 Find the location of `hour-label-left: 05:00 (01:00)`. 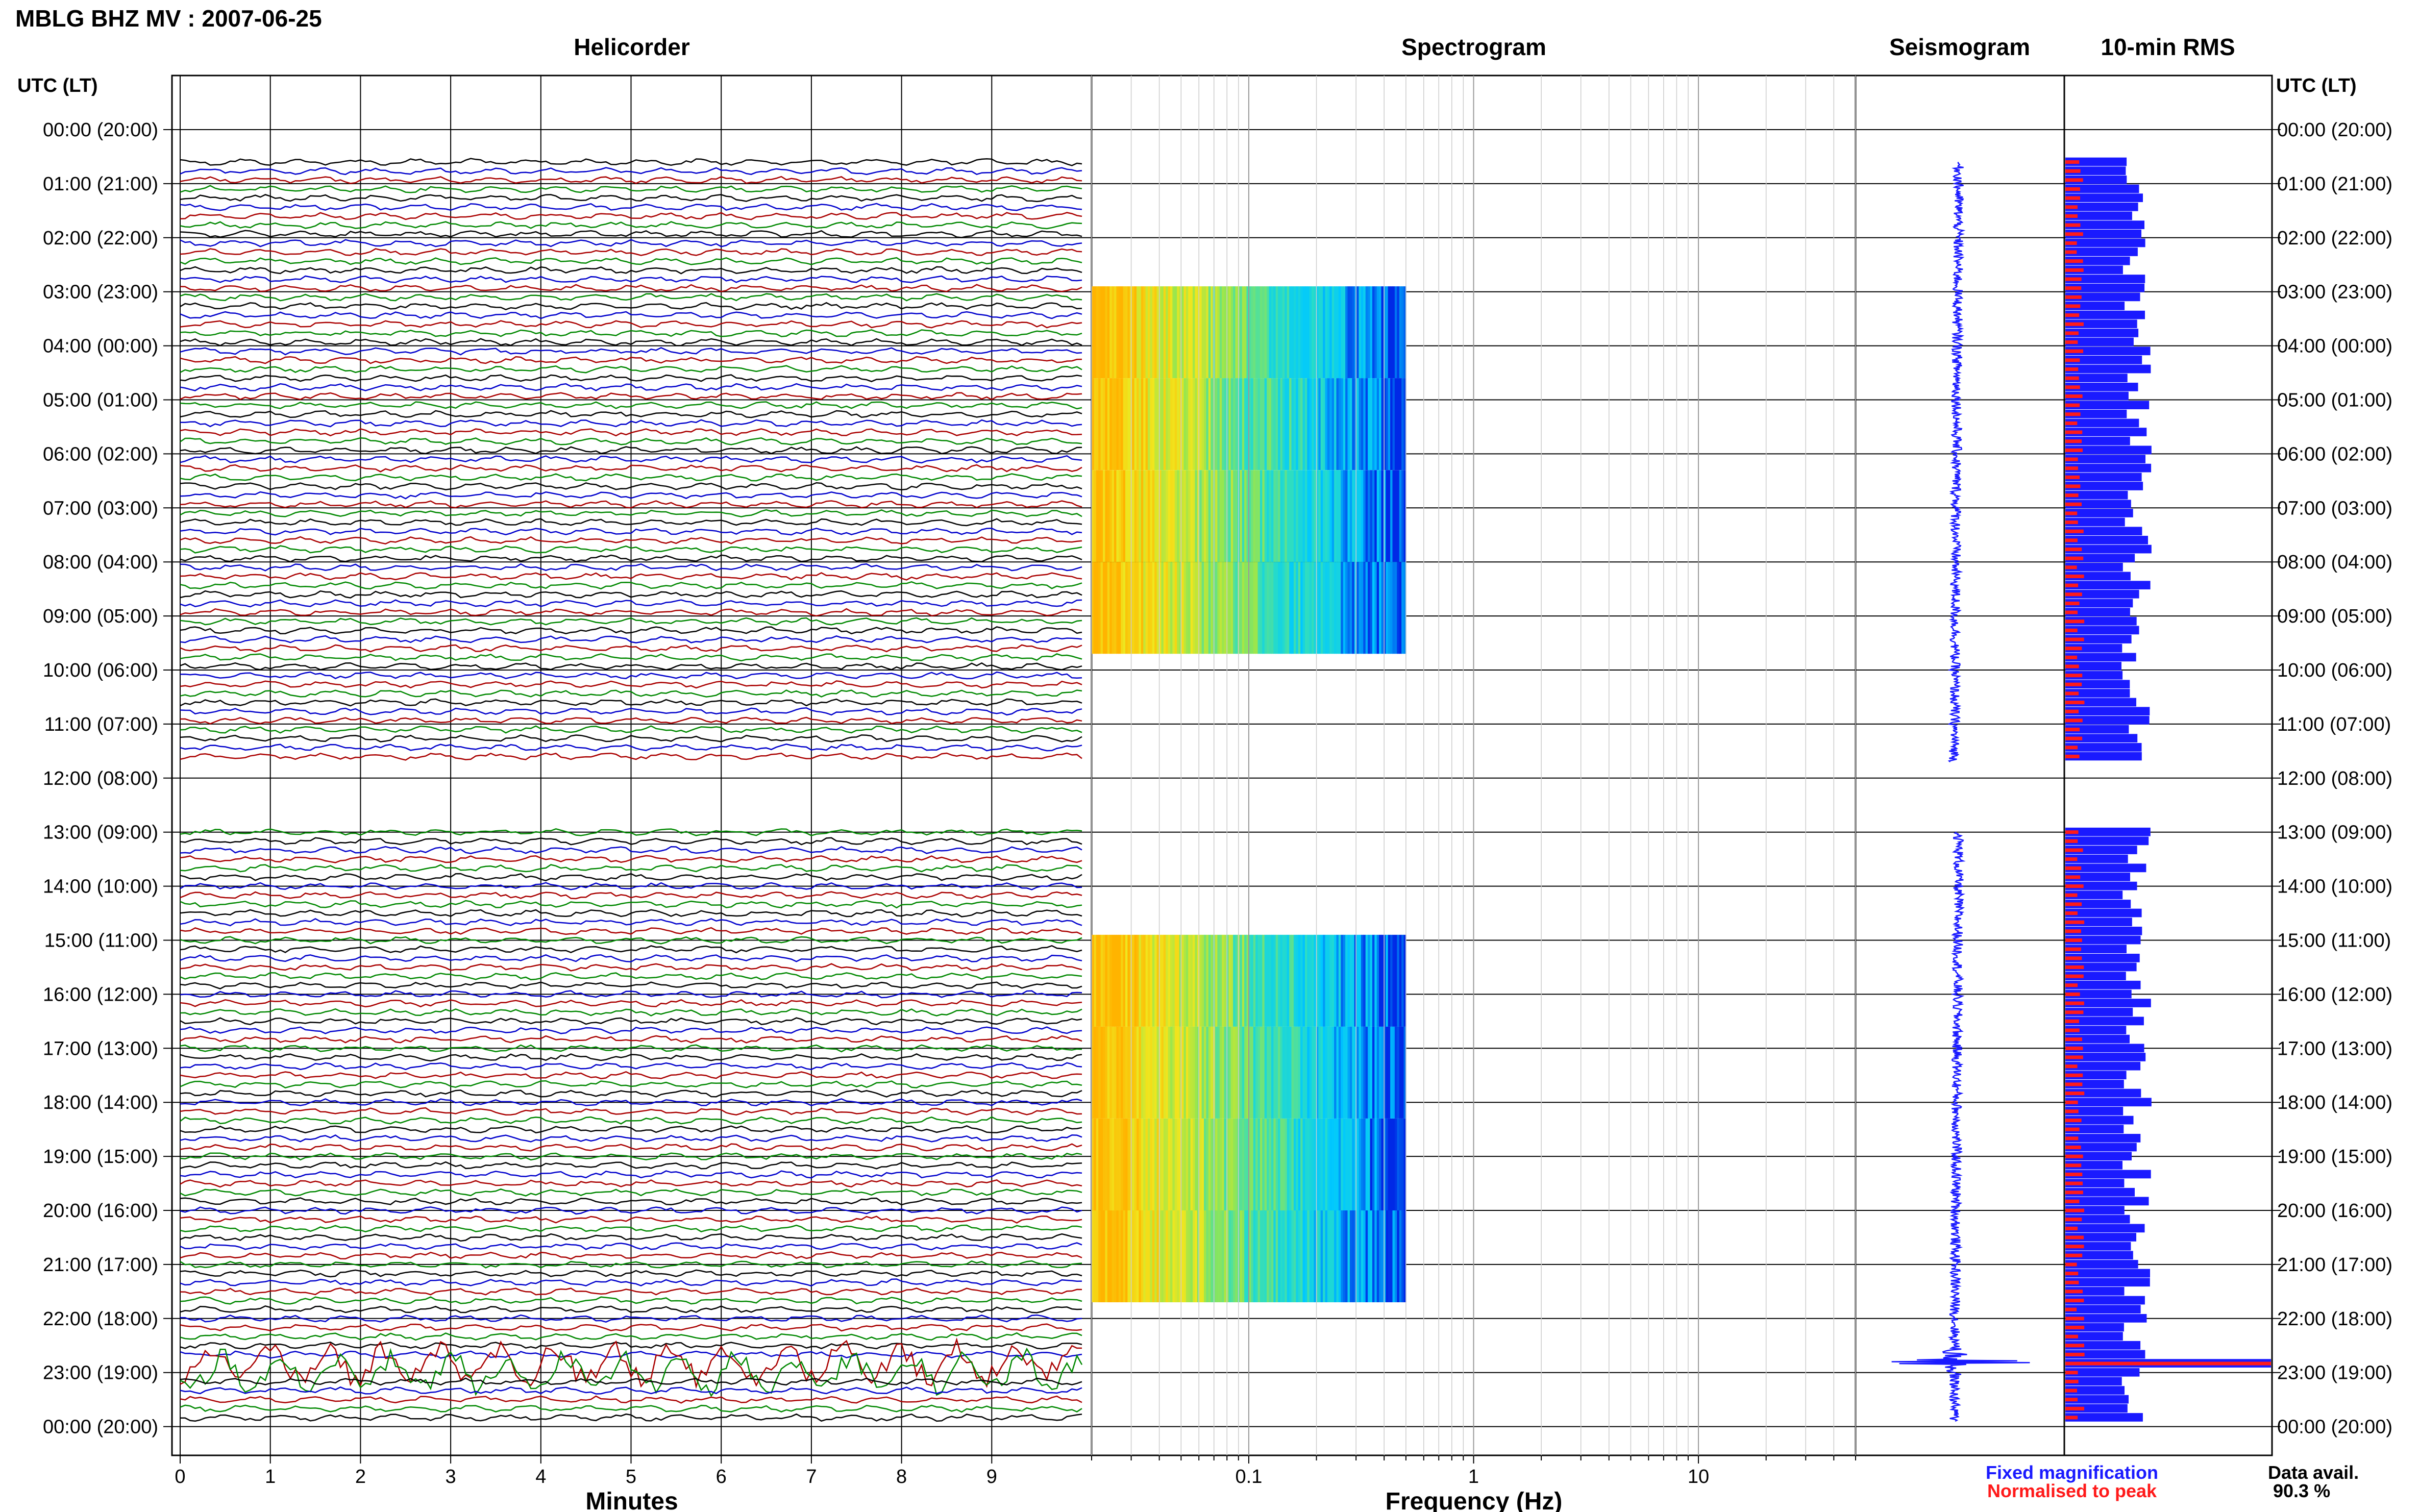

hour-label-left: 05:00 (01:00) is located at coordinates (100, 400).